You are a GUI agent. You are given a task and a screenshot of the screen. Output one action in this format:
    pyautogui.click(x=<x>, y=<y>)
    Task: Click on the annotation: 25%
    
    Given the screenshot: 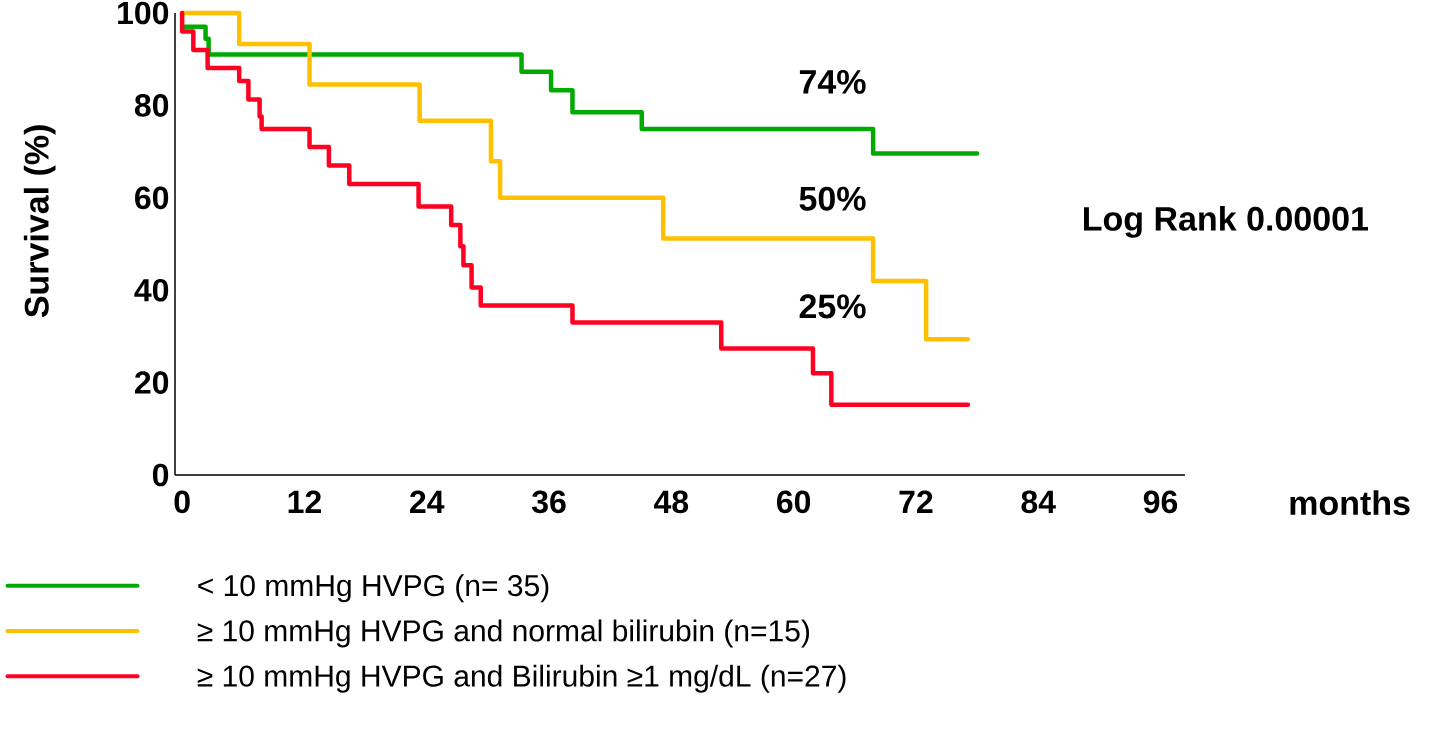 What is the action you would take?
    pyautogui.click(x=832, y=306)
    